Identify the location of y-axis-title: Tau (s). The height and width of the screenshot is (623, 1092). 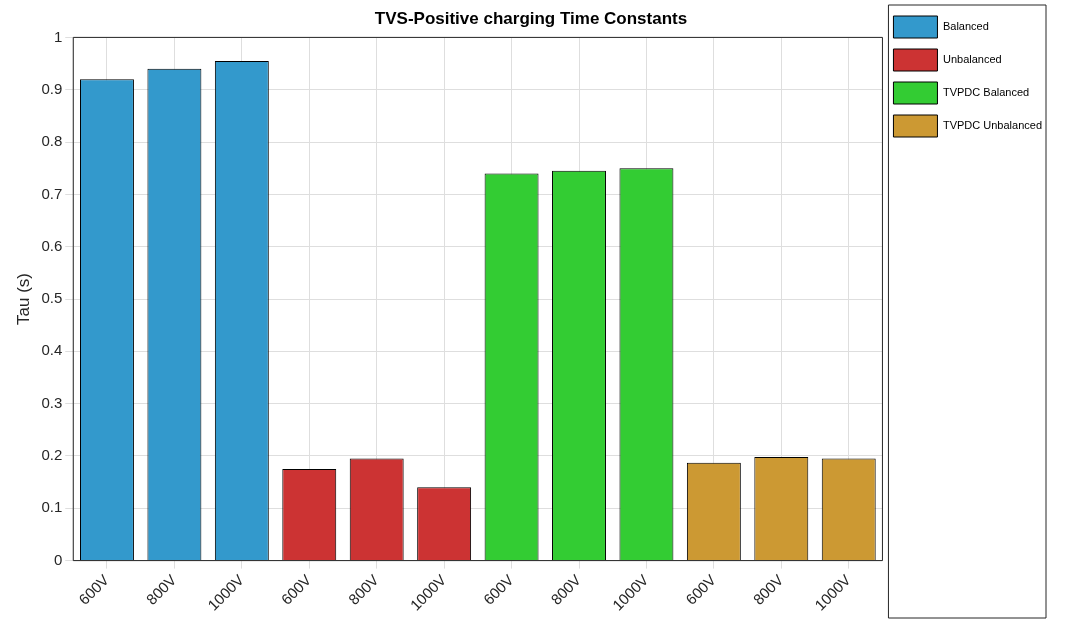
(23, 299).